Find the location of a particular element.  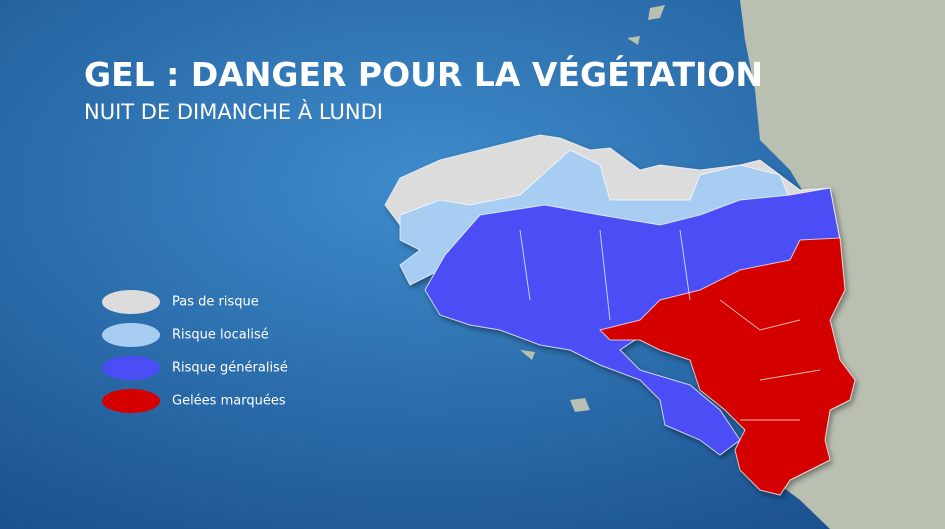

legend-label: Risque généralisé is located at coordinates (230, 368).